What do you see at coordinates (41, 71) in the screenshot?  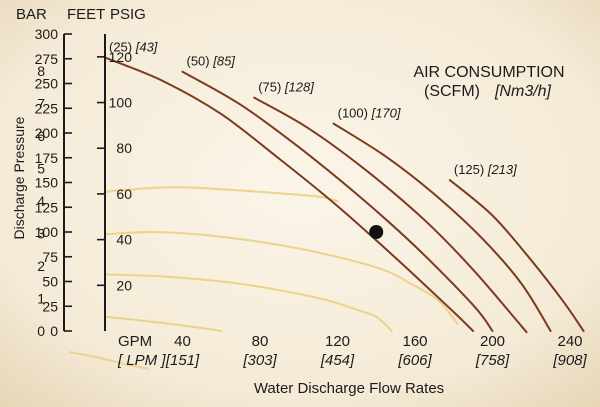 I see `bar-tick-label: 8` at bounding box center [41, 71].